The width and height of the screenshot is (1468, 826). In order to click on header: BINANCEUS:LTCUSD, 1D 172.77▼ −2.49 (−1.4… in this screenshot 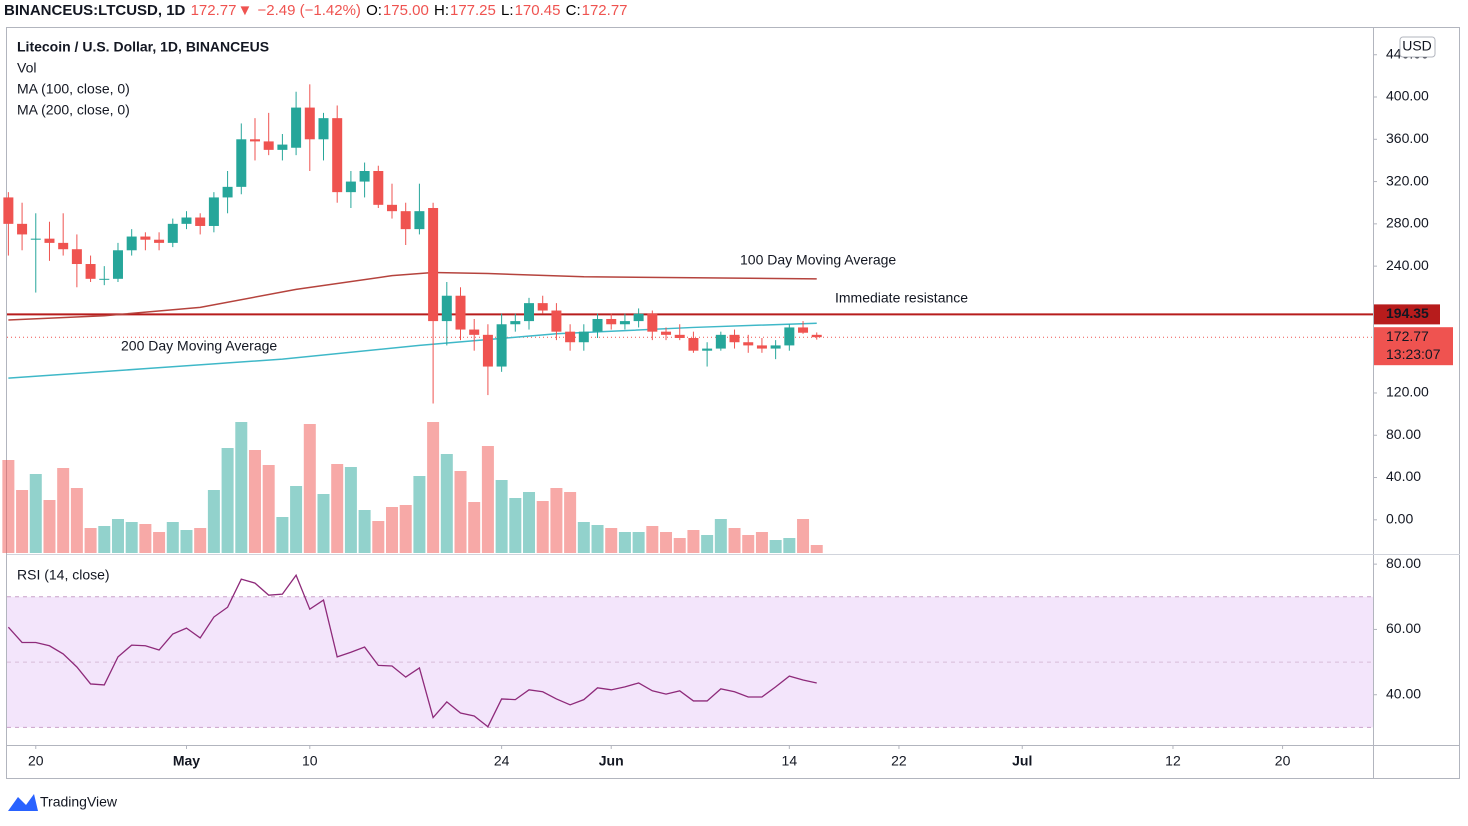, I will do `click(316, 10)`.